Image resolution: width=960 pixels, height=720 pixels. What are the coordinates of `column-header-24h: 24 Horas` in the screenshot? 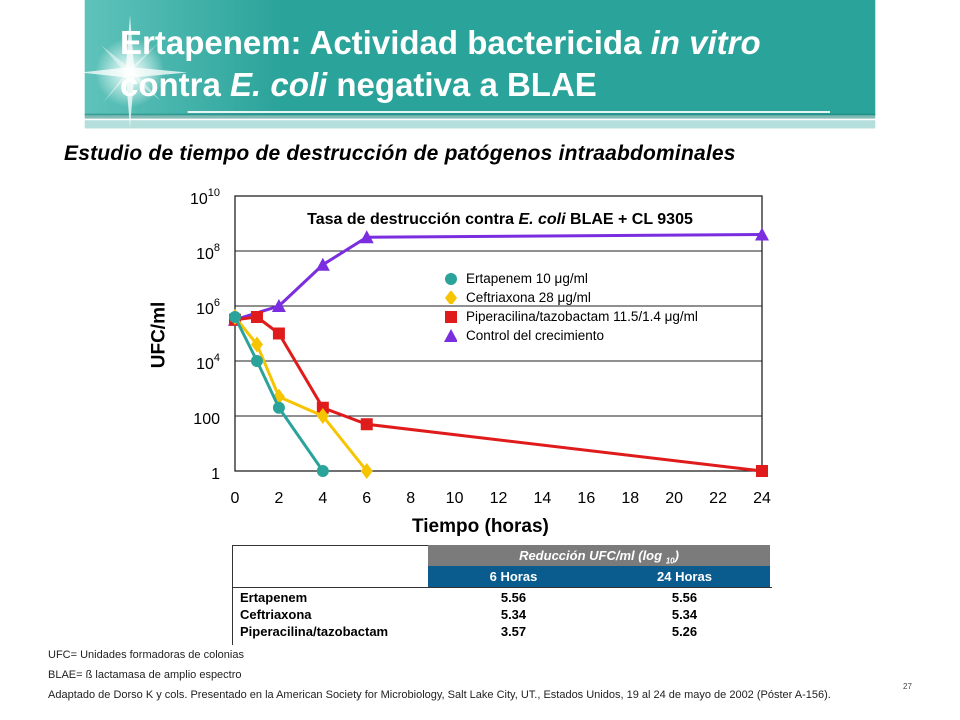 It's located at (684, 576).